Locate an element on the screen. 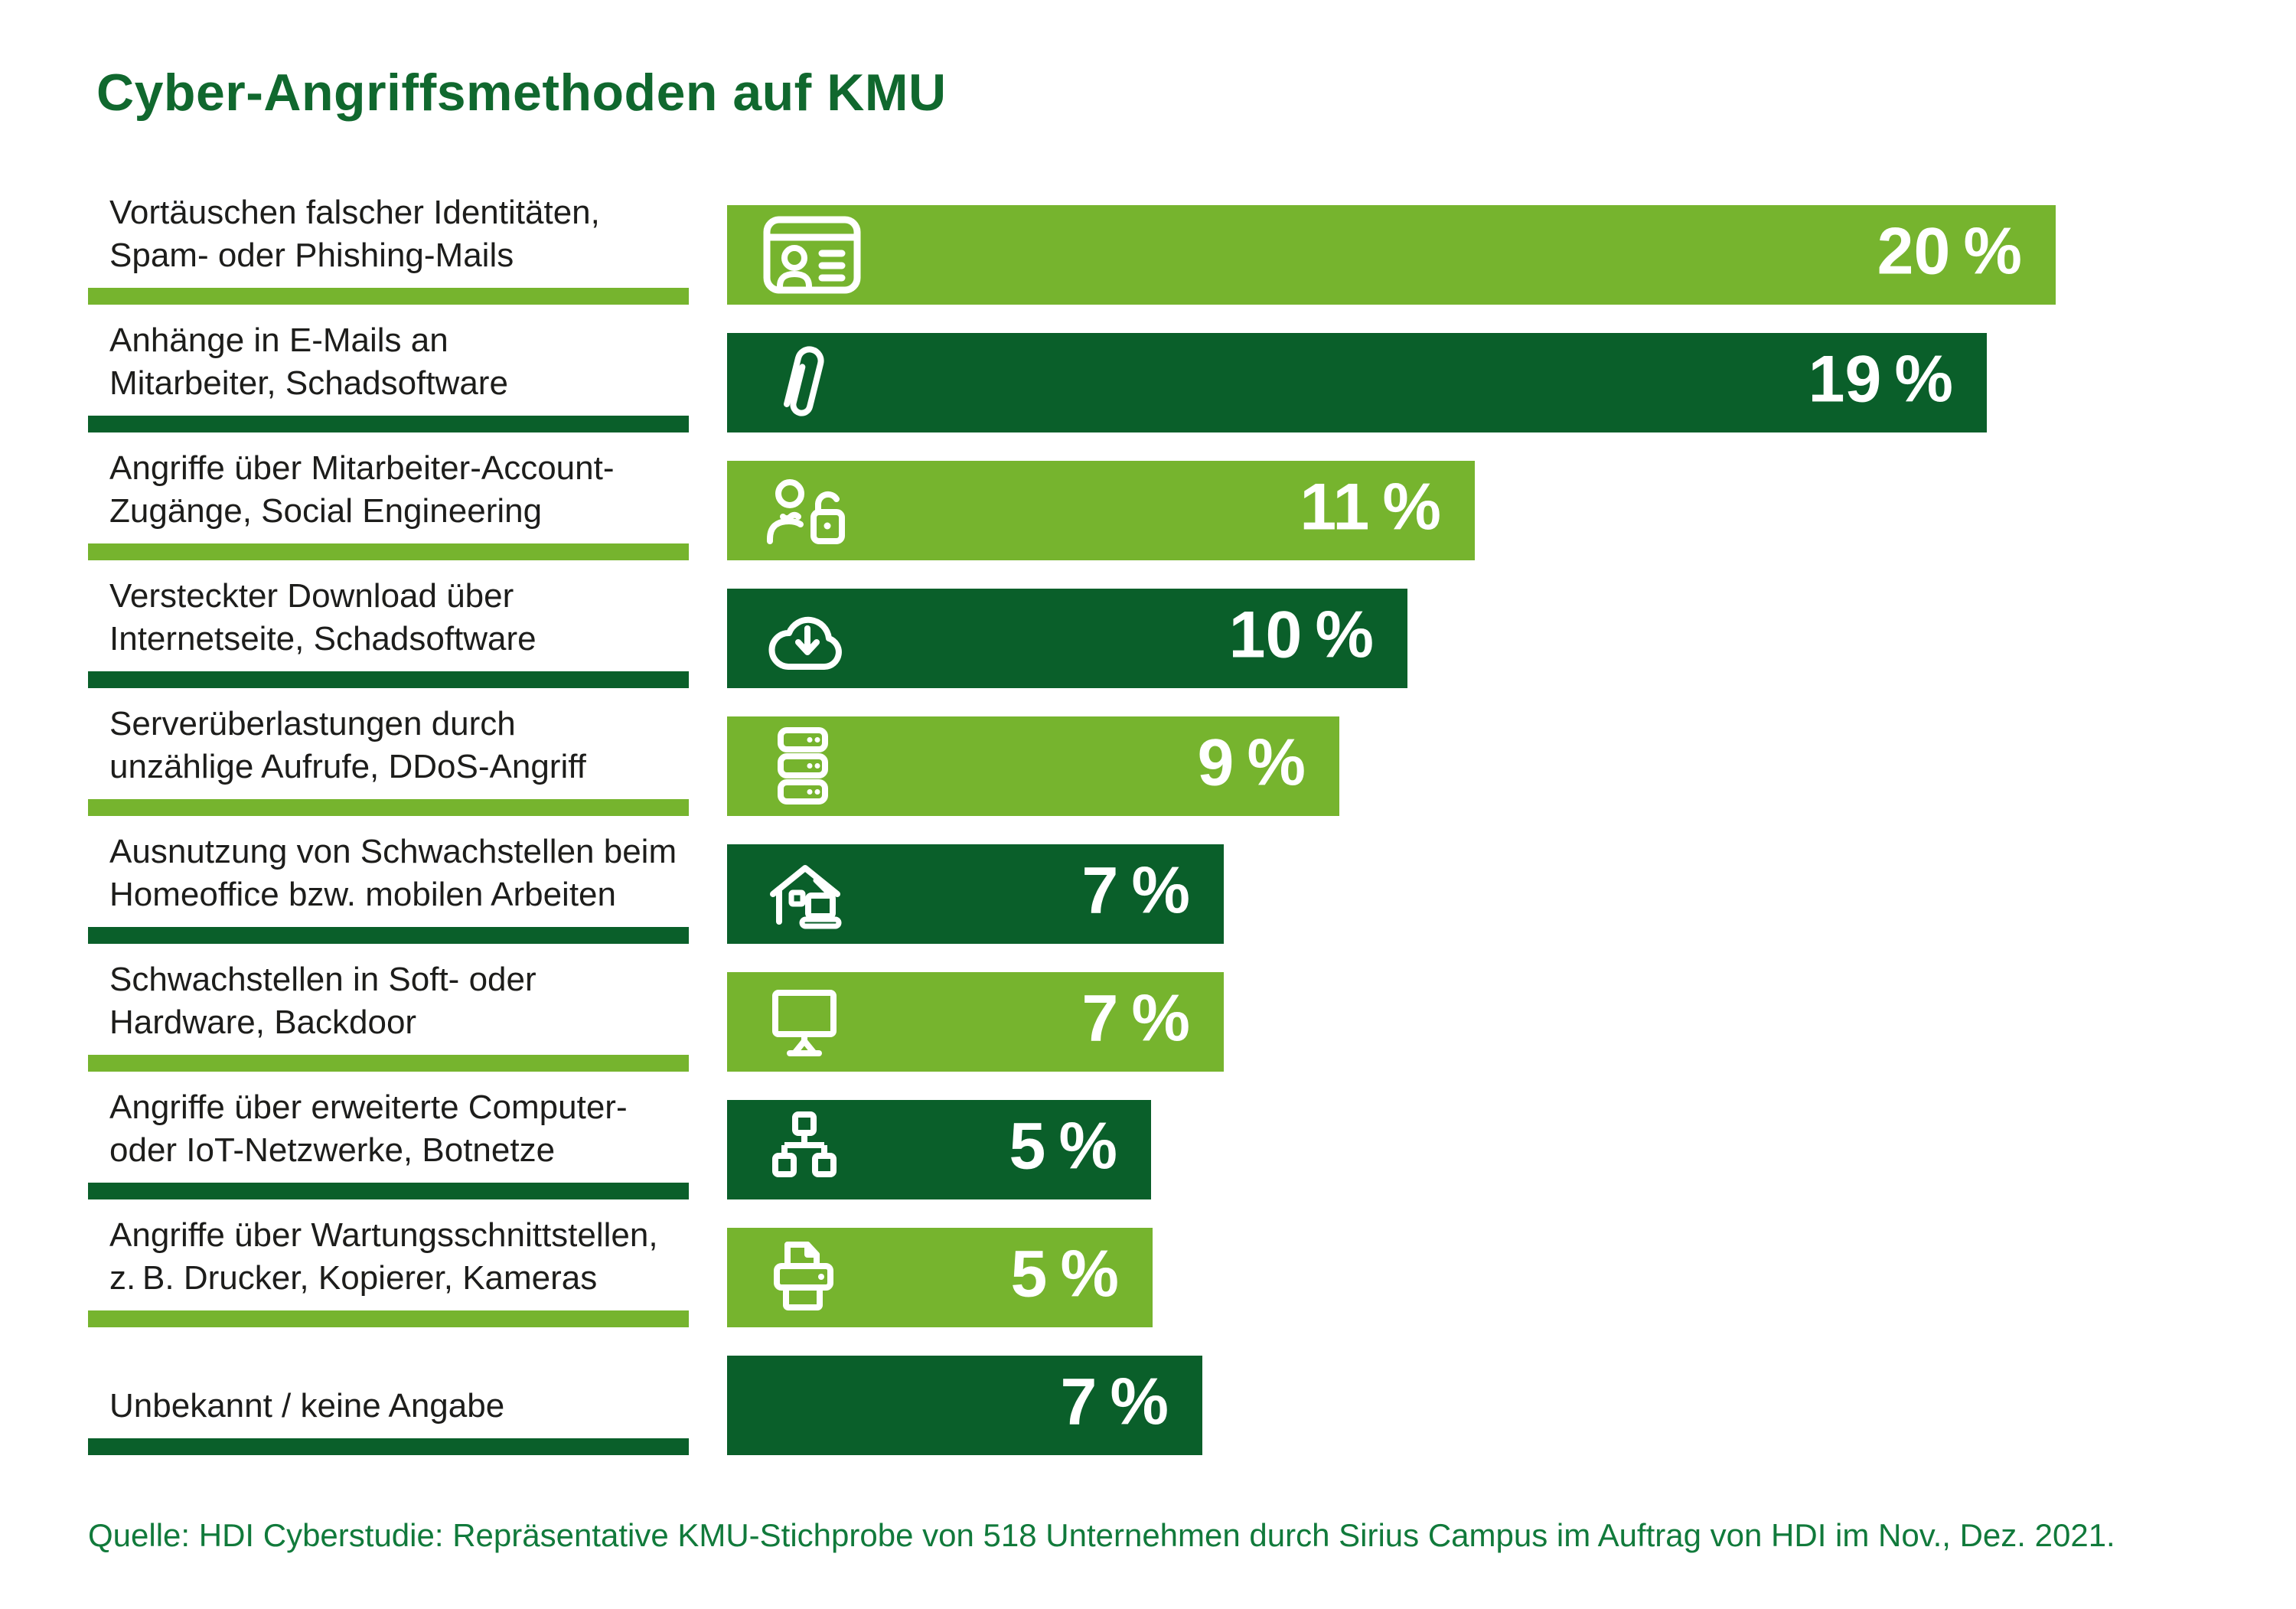 The width and height of the screenshot is (2296, 1609). category-label-line: Angriffe über Mitarbeiter-Account- is located at coordinates (362, 468).